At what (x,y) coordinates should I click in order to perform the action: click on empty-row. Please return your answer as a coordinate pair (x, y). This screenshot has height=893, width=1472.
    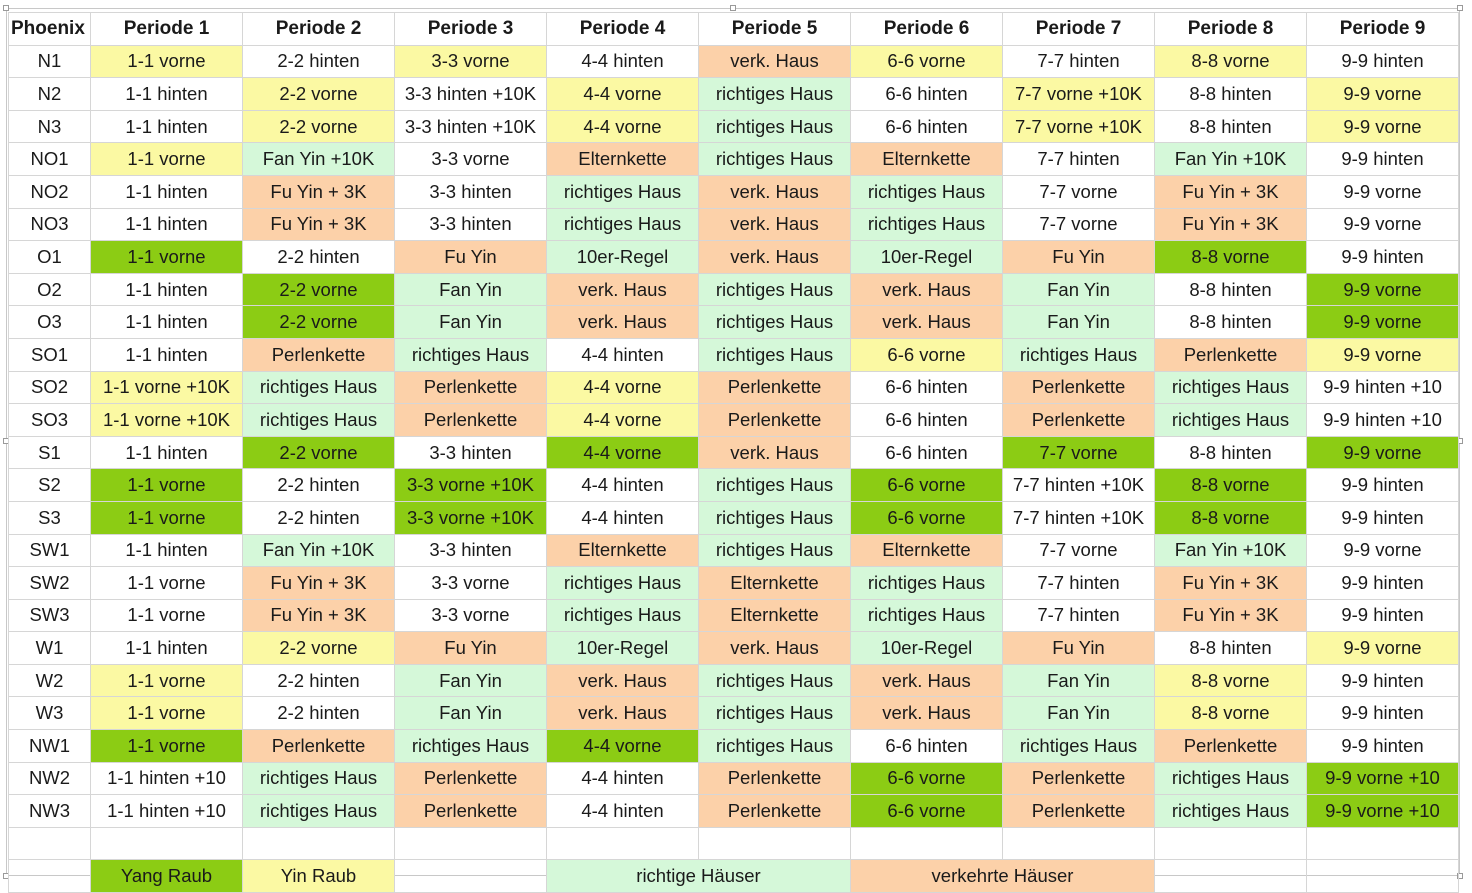
    Looking at the image, I should click on (733, 843).